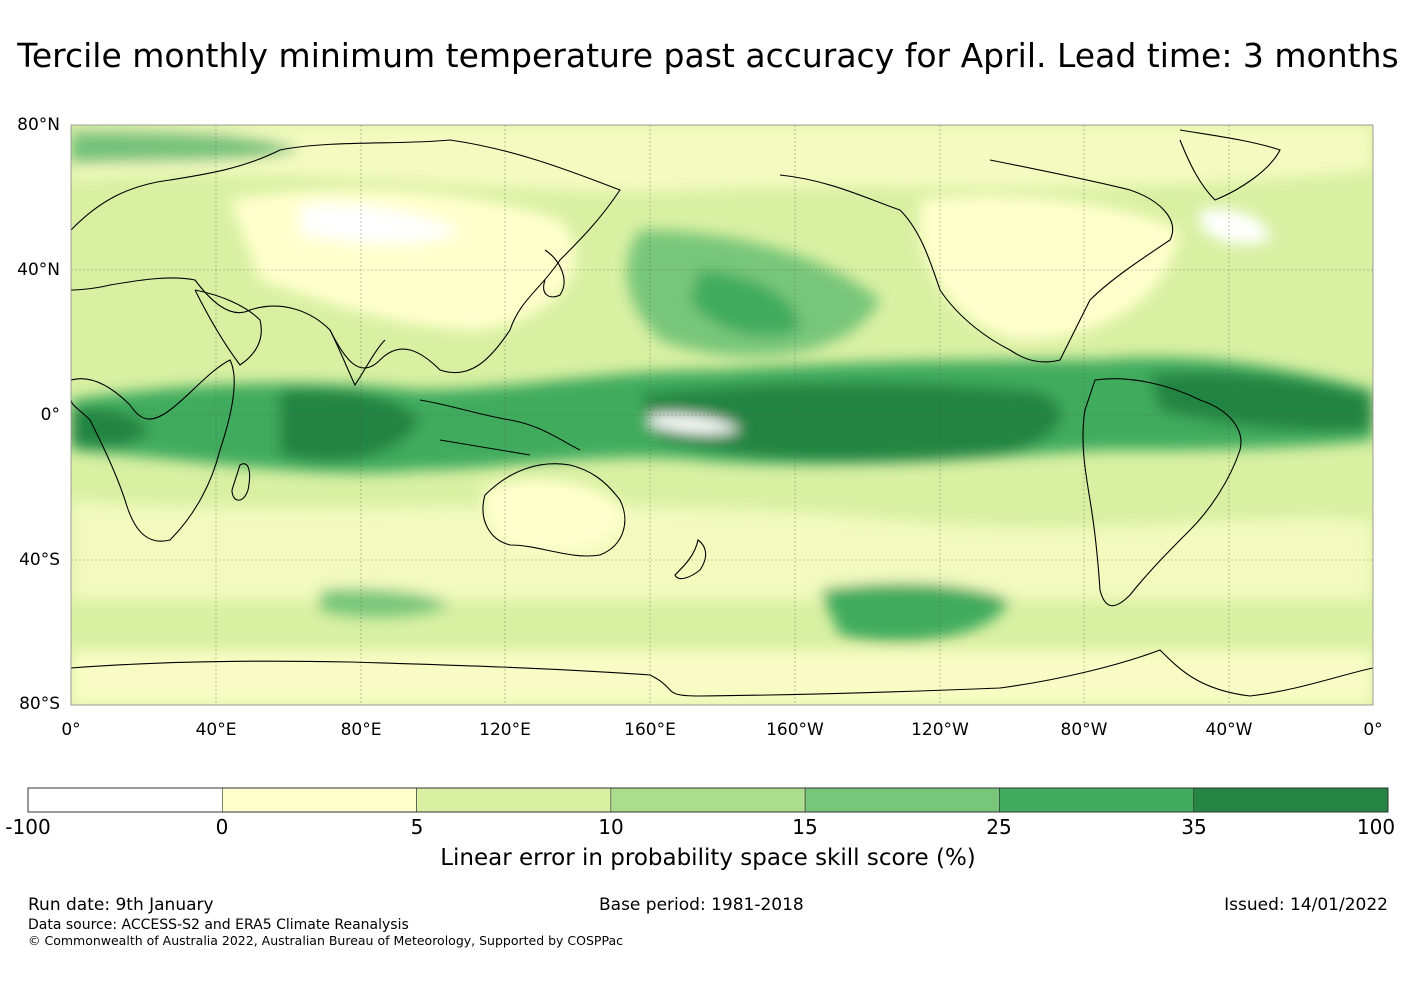 This screenshot has height=990, width=1416. Describe the element at coordinates (722, 673) in the screenshot. I see `coast-antarctica` at that location.